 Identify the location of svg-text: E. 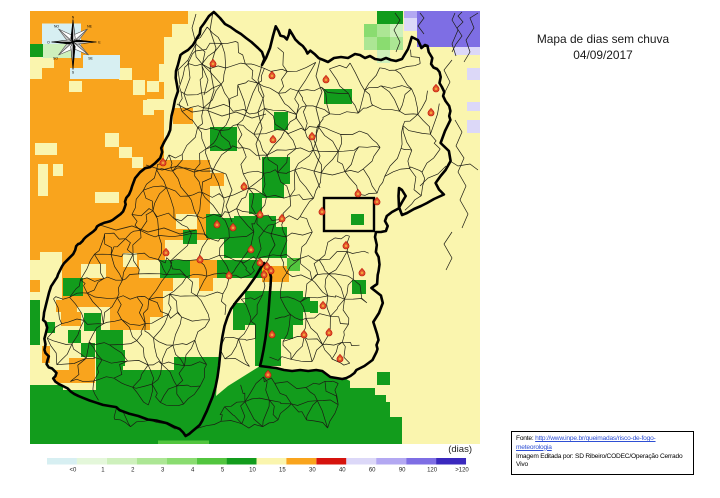
(99, 43).